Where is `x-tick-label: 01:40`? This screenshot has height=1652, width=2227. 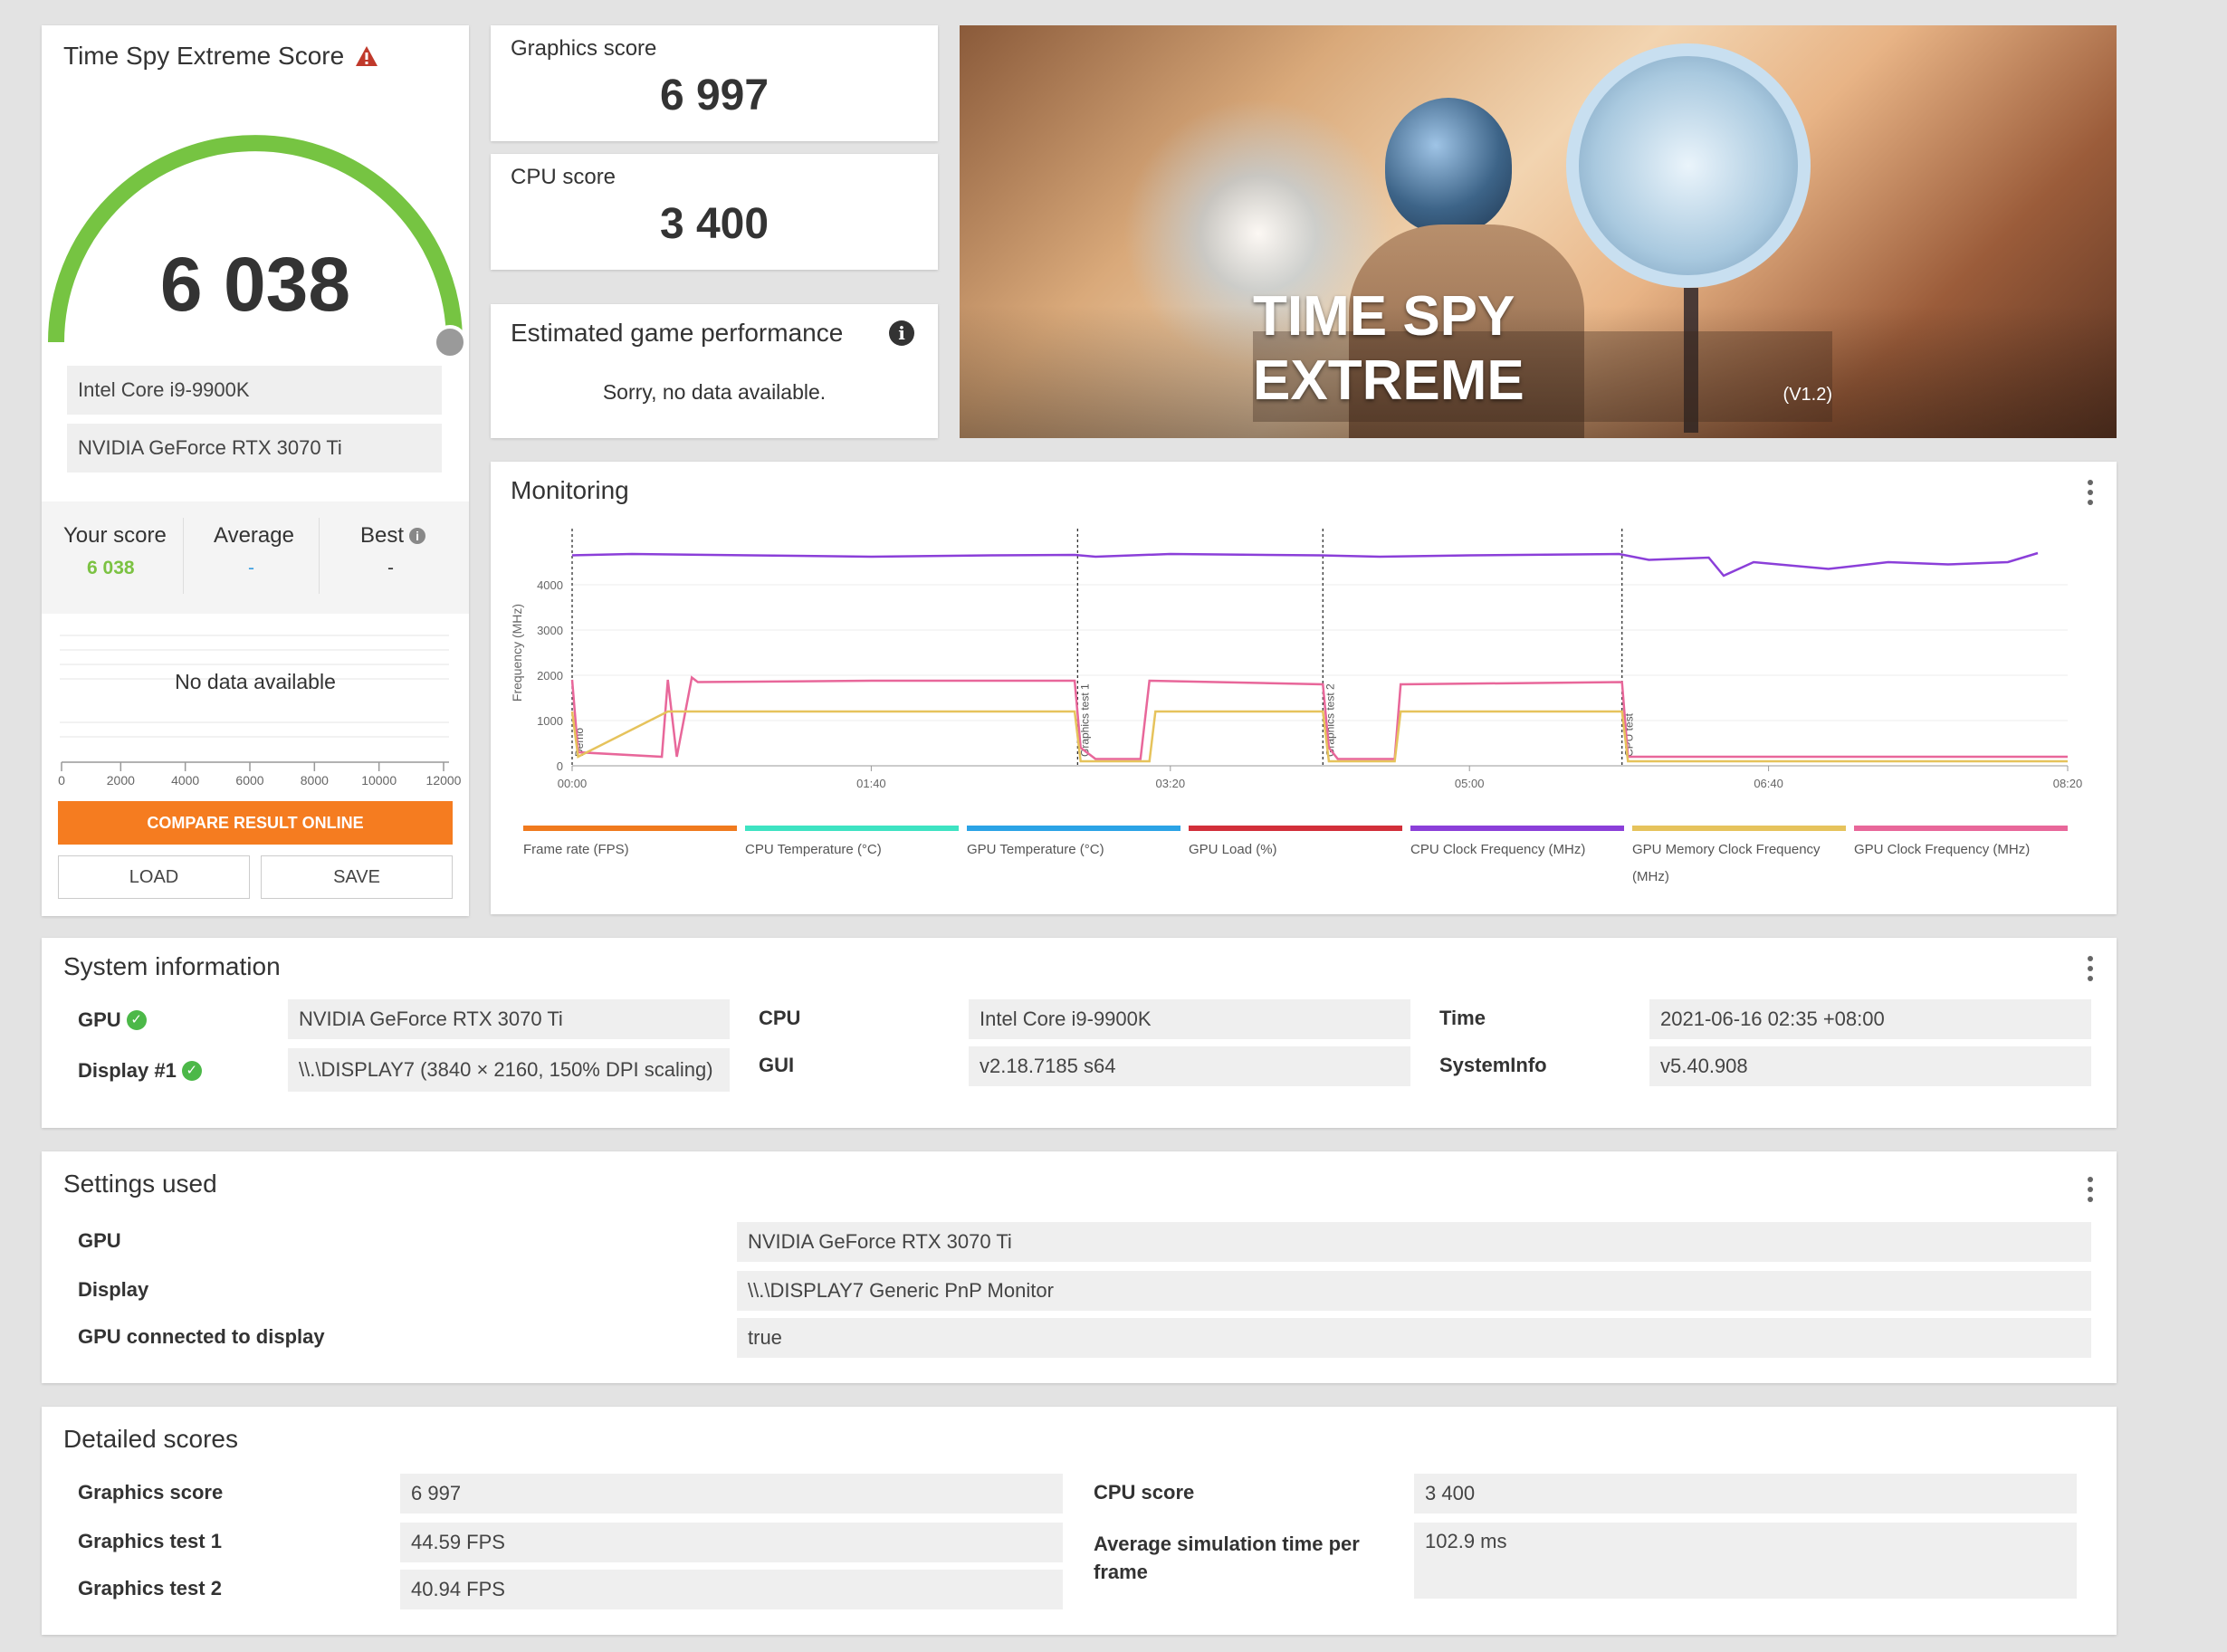
x-tick-label: 01:40 is located at coordinates (871, 783).